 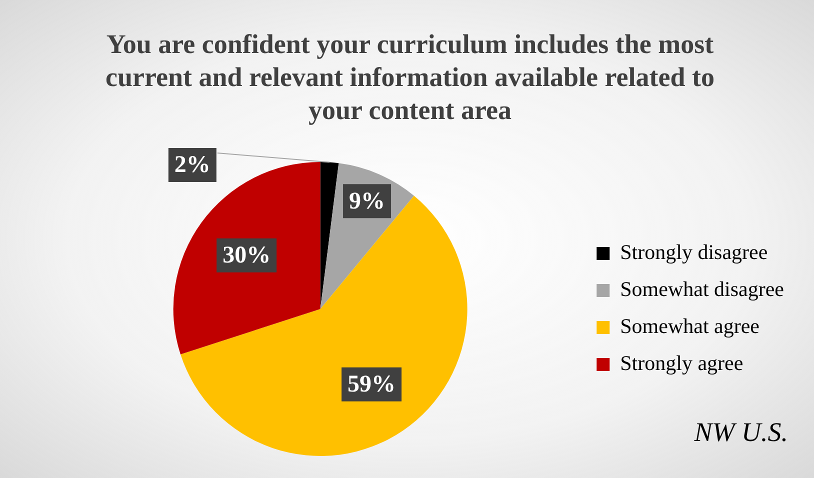 What do you see at coordinates (192, 165) in the screenshot?
I see `data-label: 2%` at bounding box center [192, 165].